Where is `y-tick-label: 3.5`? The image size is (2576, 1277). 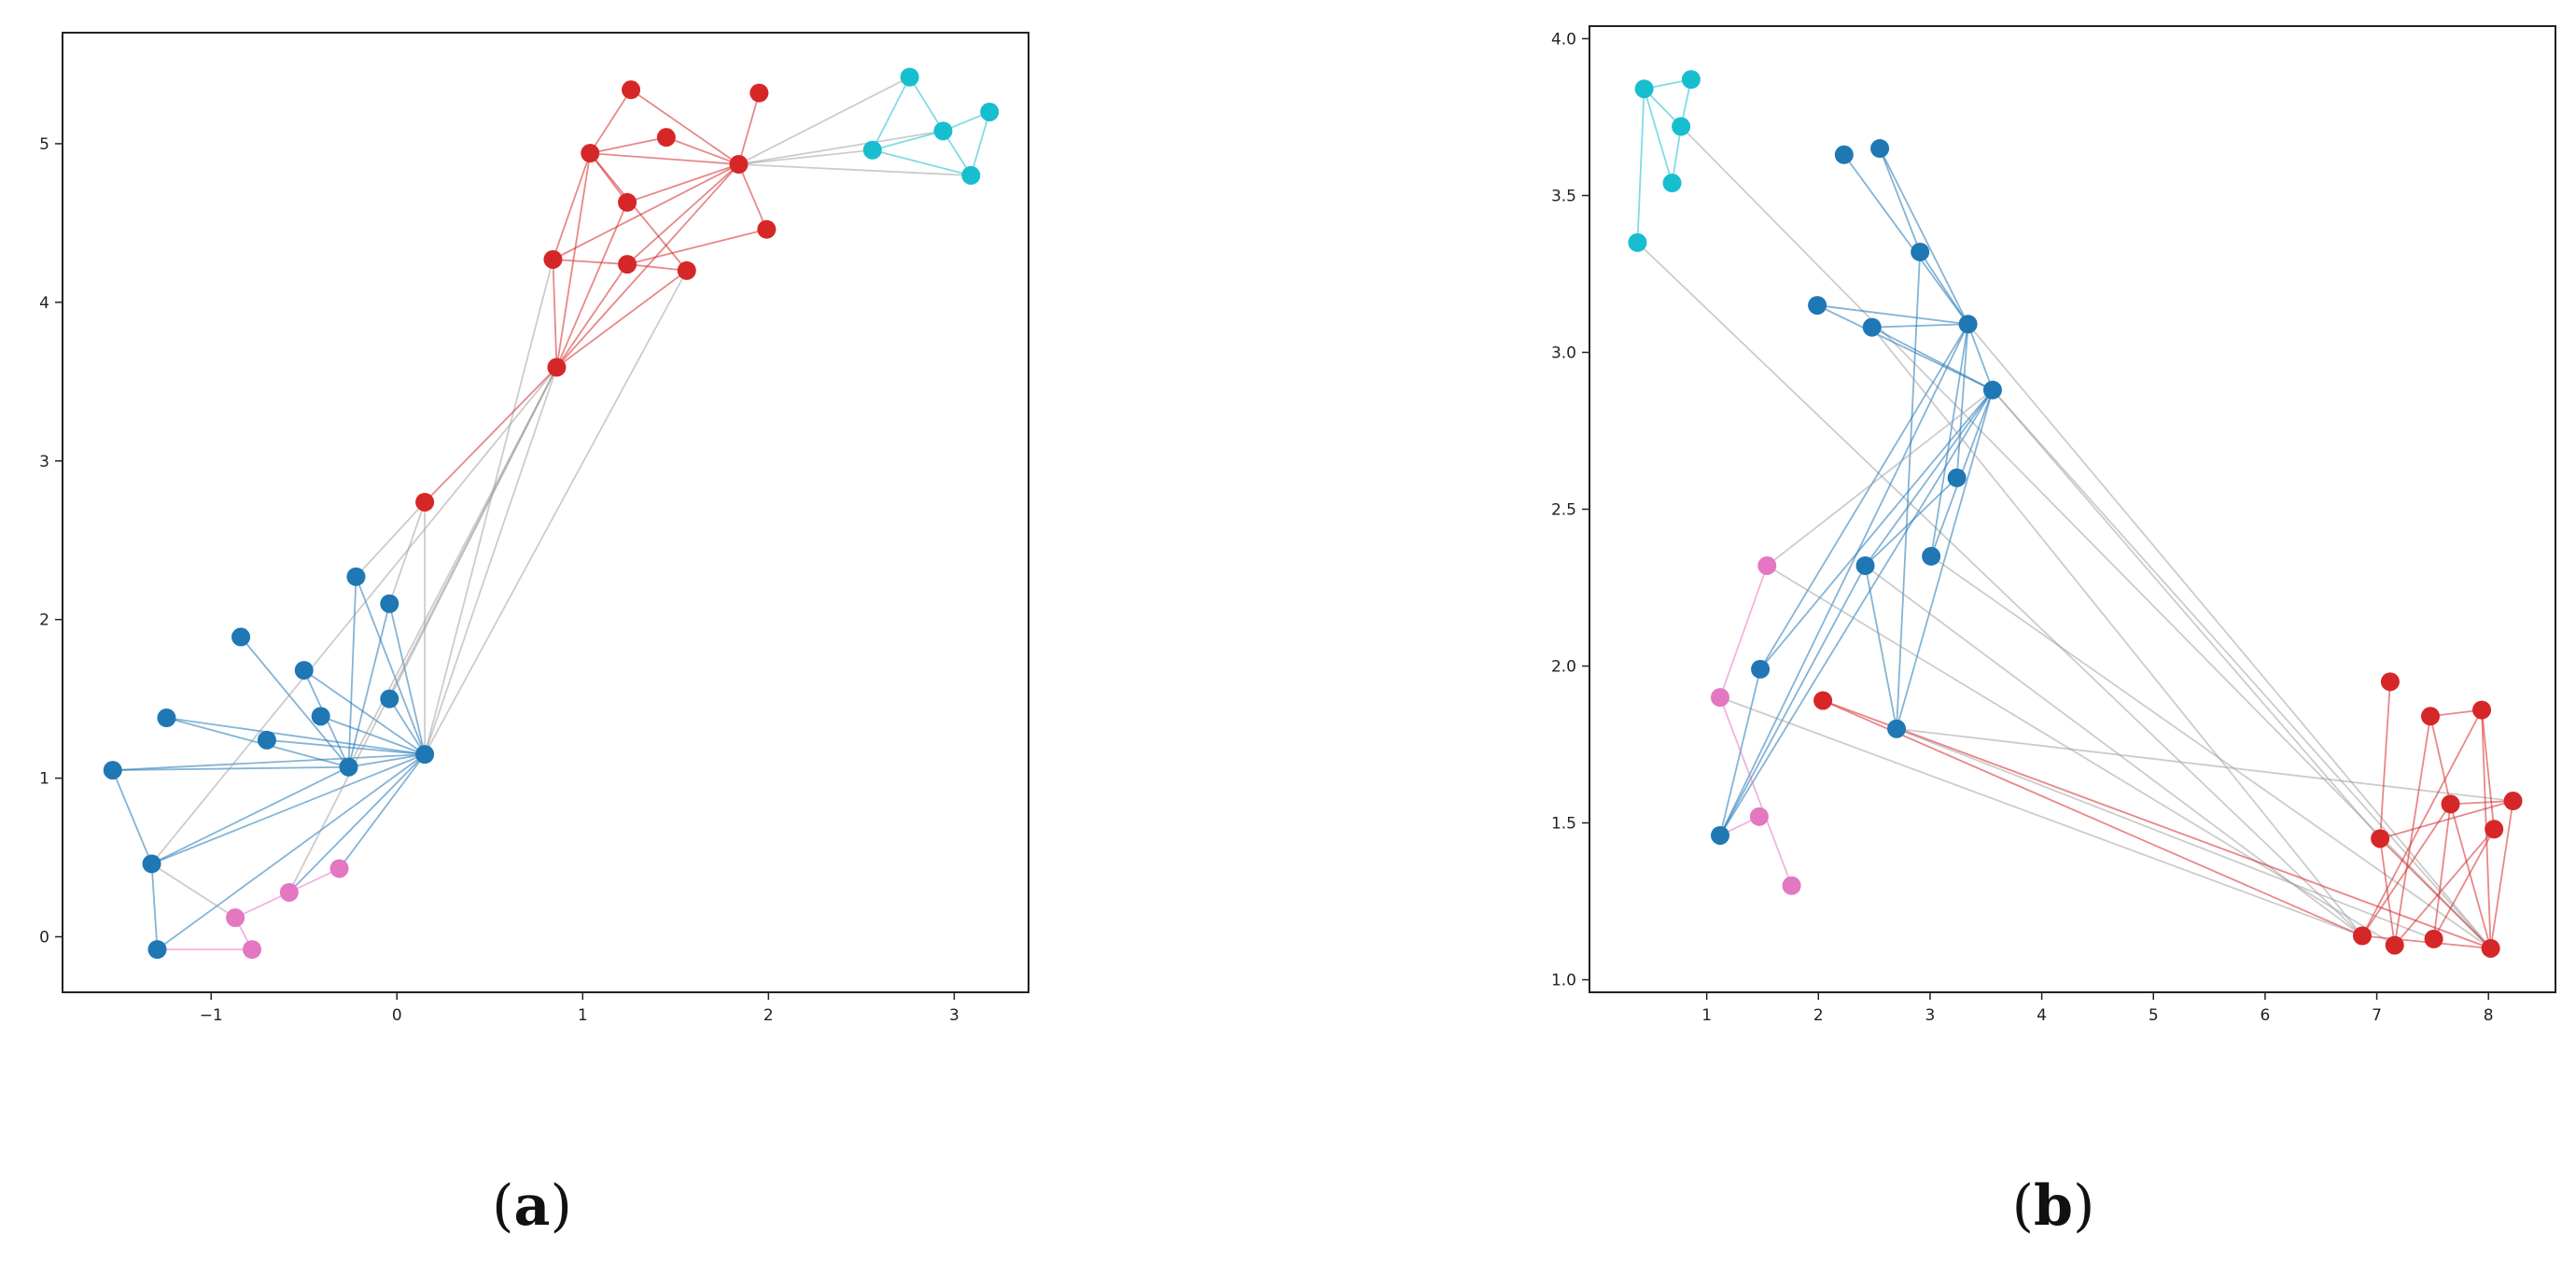 y-tick-label: 3.5 is located at coordinates (1563, 196).